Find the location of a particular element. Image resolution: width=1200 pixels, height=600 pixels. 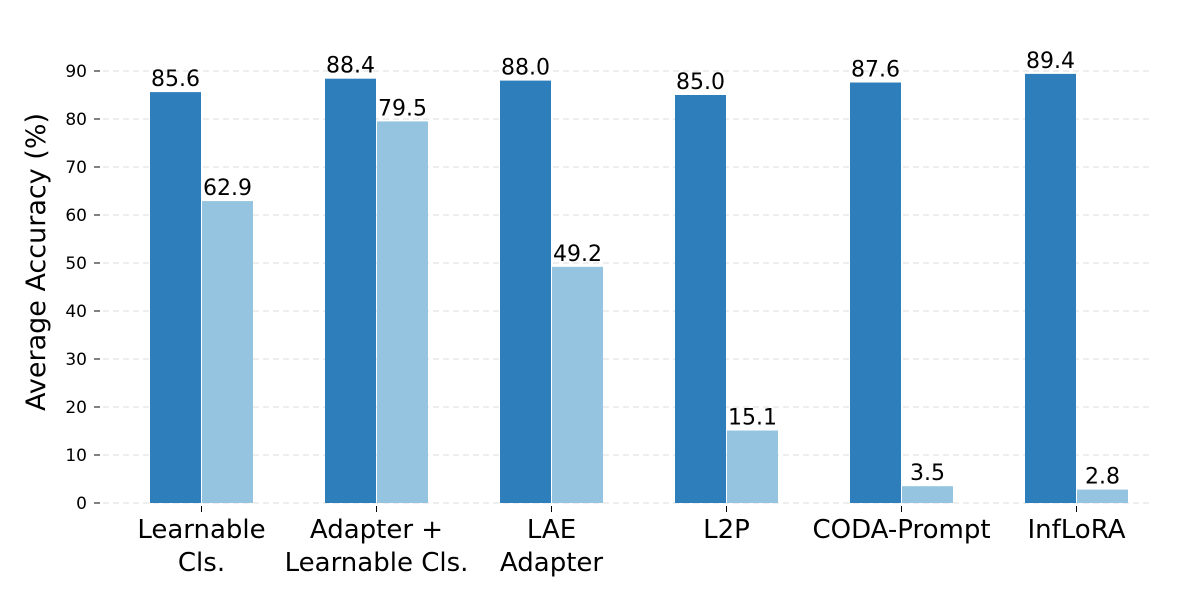

y-tick-label: 50 is located at coordinates (76, 264).